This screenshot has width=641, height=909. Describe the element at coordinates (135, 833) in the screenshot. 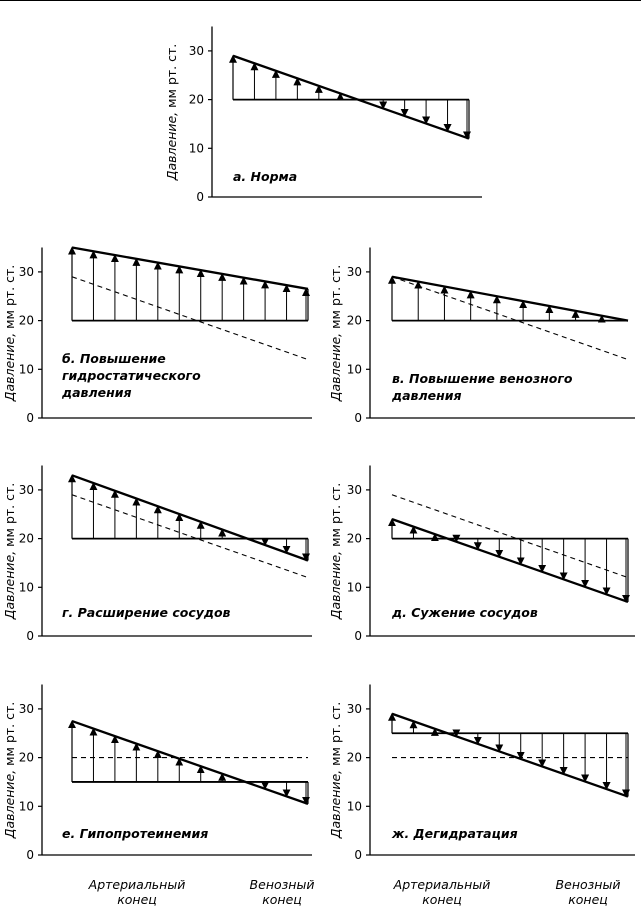

I see `panel-caption: е. Гипопротеинемия` at that location.